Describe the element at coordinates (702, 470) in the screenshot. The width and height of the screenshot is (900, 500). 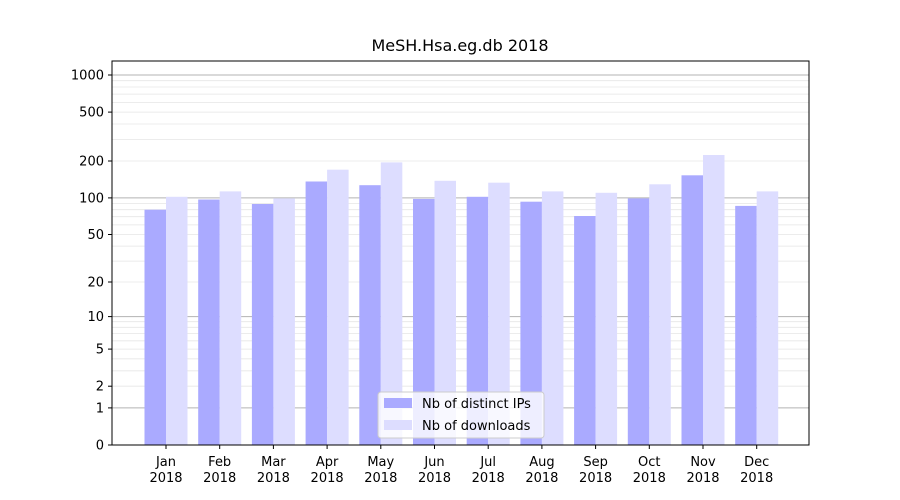
I see `x-tick-label: Nov 2018` at that location.